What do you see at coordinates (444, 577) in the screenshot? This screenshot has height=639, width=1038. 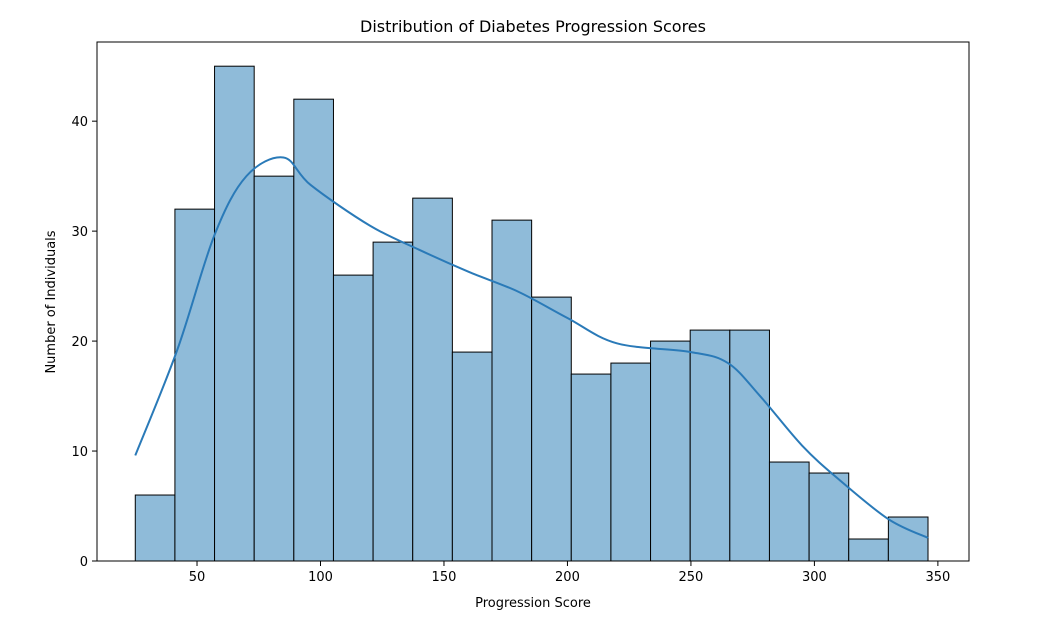 I see `x-tick-label: 150` at bounding box center [444, 577].